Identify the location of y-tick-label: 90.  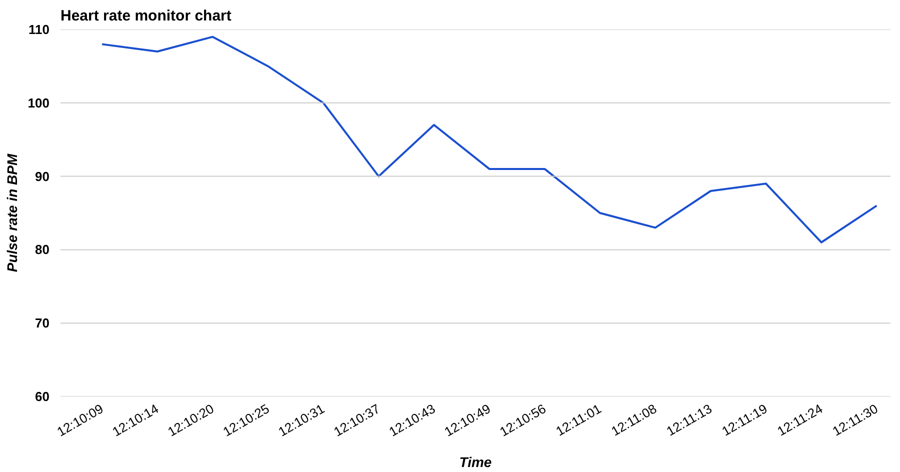
(42, 176).